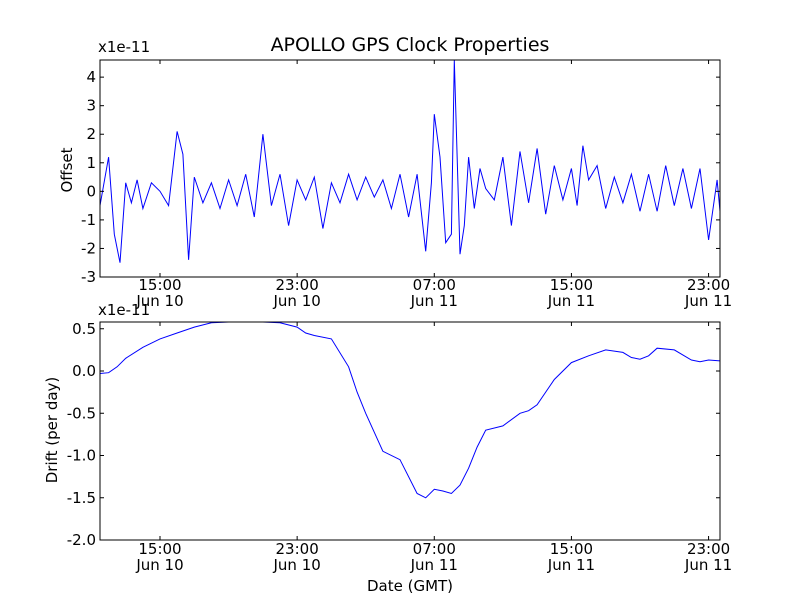 This screenshot has width=800, height=600. Describe the element at coordinates (91, 163) in the screenshot. I see `y-tick-label: 1` at that location.